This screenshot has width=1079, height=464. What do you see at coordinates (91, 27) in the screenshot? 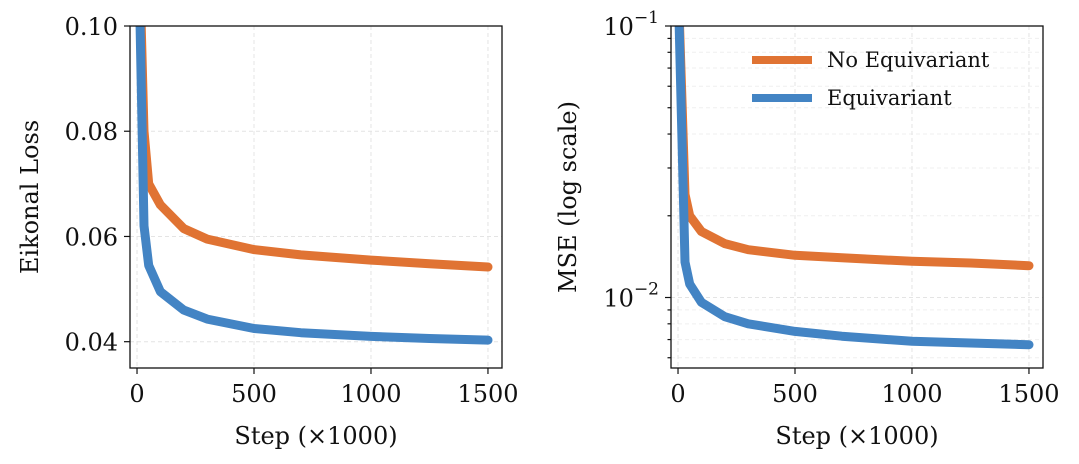
I see `y-tick-label: 0.10` at bounding box center [91, 27].